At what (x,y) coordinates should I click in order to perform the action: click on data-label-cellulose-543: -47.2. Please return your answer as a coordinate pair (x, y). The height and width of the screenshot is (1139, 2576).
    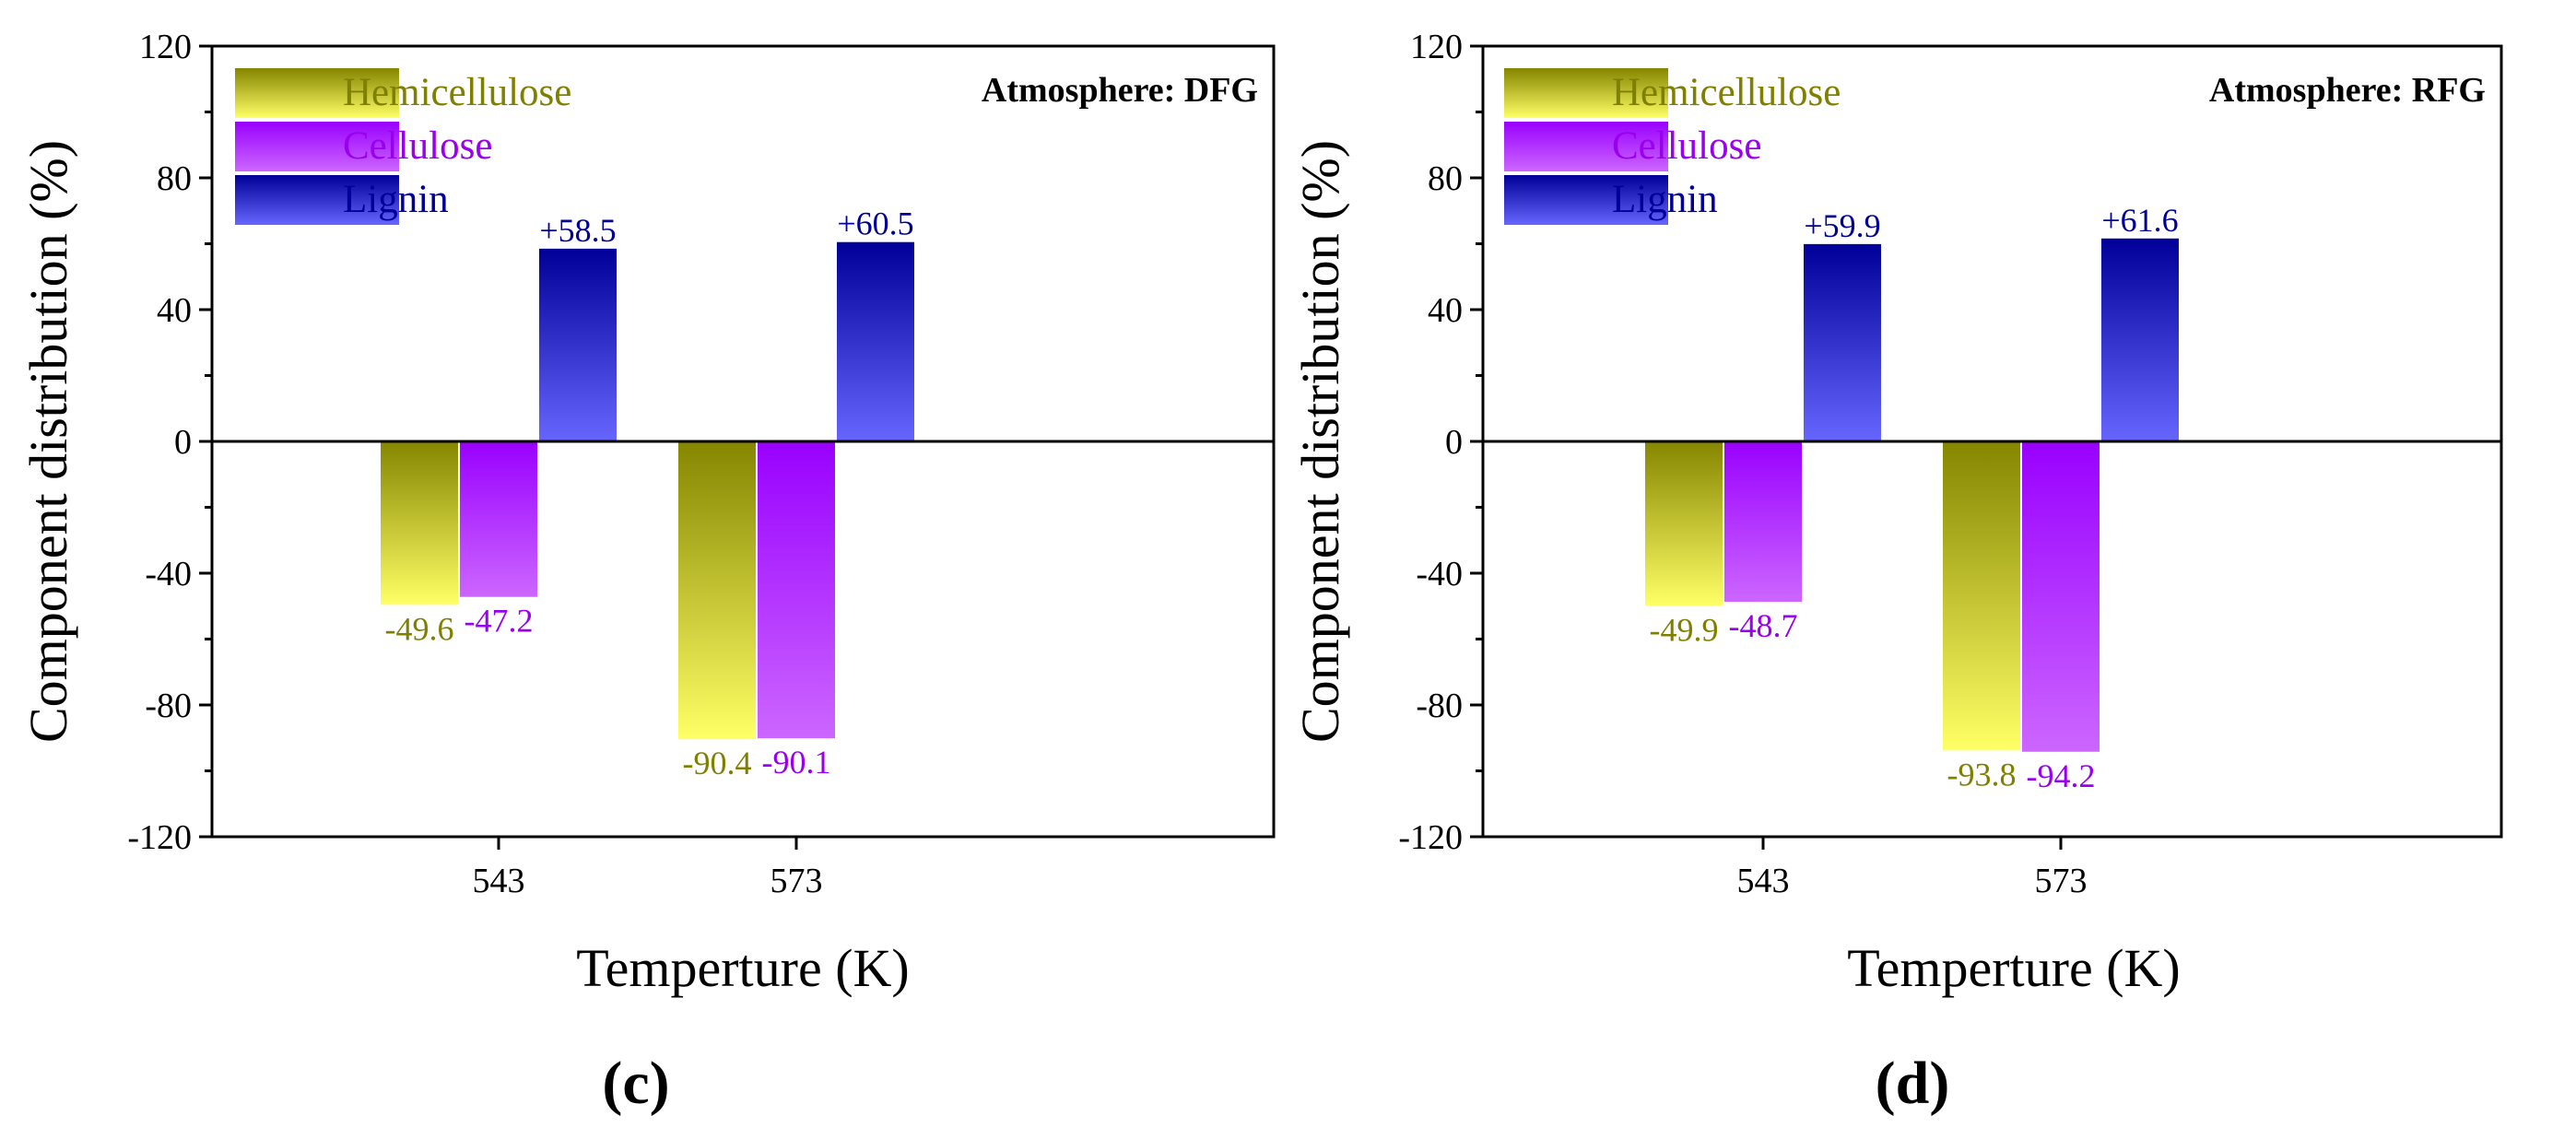
    Looking at the image, I should click on (500, 621).